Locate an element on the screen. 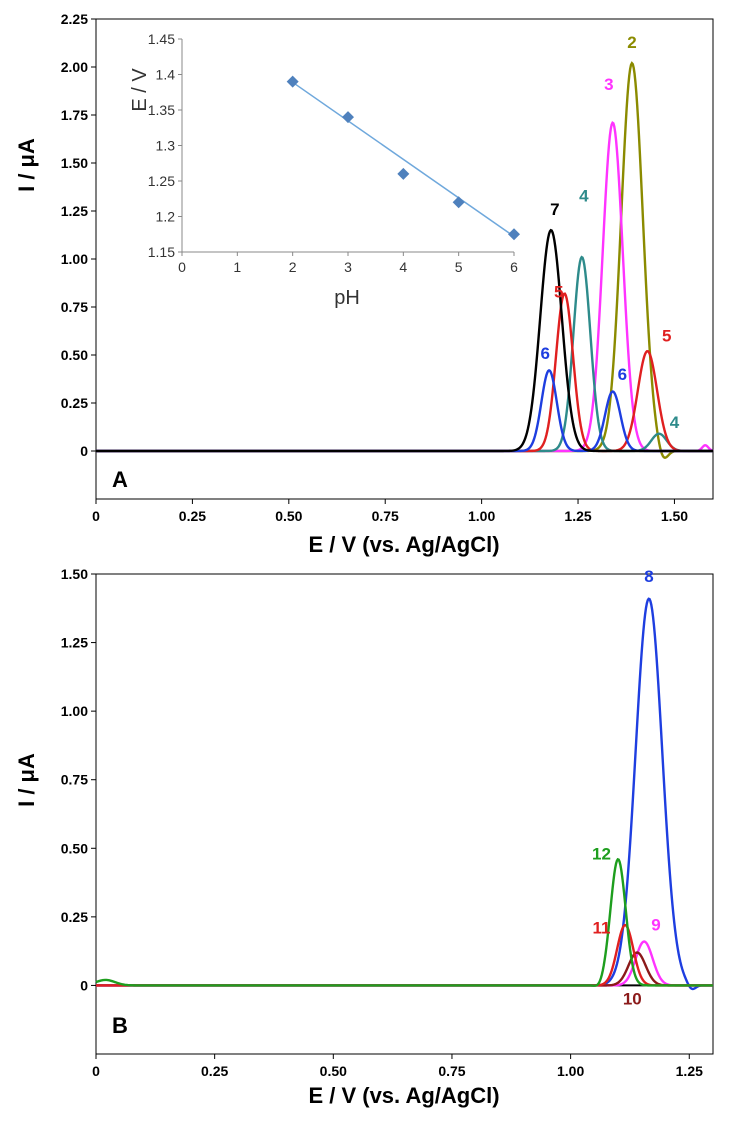 Image resolution: width=731 pixels, height=1125 pixels. inset-x-tick-label: 4 is located at coordinates (403, 267).